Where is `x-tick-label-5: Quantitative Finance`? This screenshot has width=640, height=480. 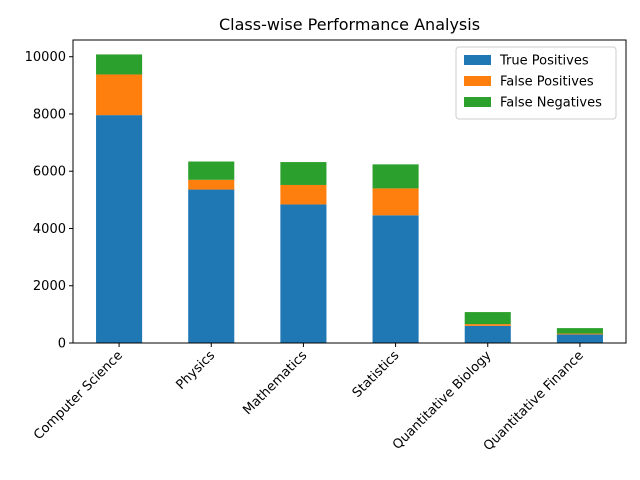
x-tick-label-5: Quantitative Finance is located at coordinates (534, 401).